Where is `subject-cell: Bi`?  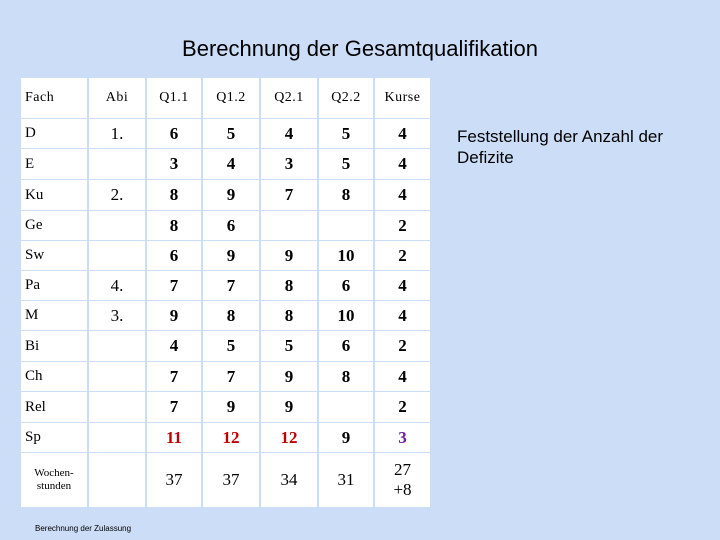 subject-cell: Bi is located at coordinates (54, 346).